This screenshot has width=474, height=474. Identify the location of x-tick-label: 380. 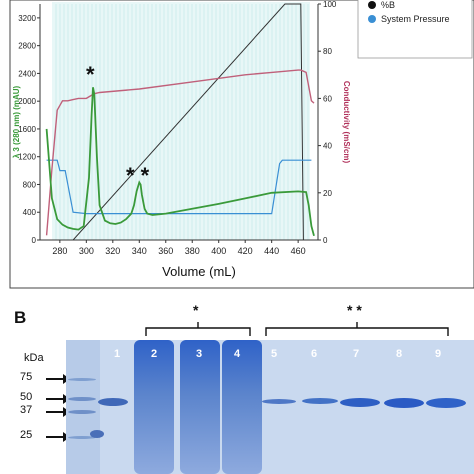
(192, 251).